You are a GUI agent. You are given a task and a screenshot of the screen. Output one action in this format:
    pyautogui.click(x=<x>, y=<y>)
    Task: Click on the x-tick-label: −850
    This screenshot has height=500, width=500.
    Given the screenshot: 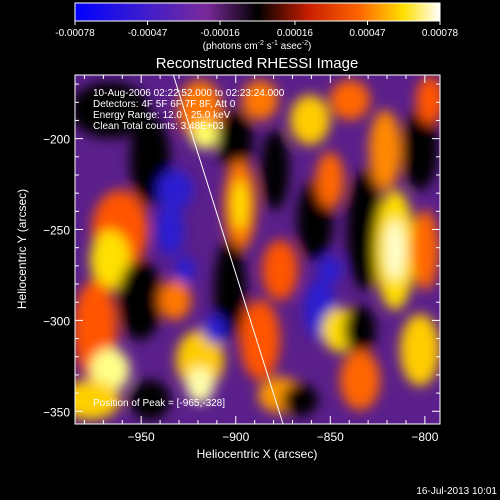 What is the action you would take?
    pyautogui.click(x=330, y=437)
    